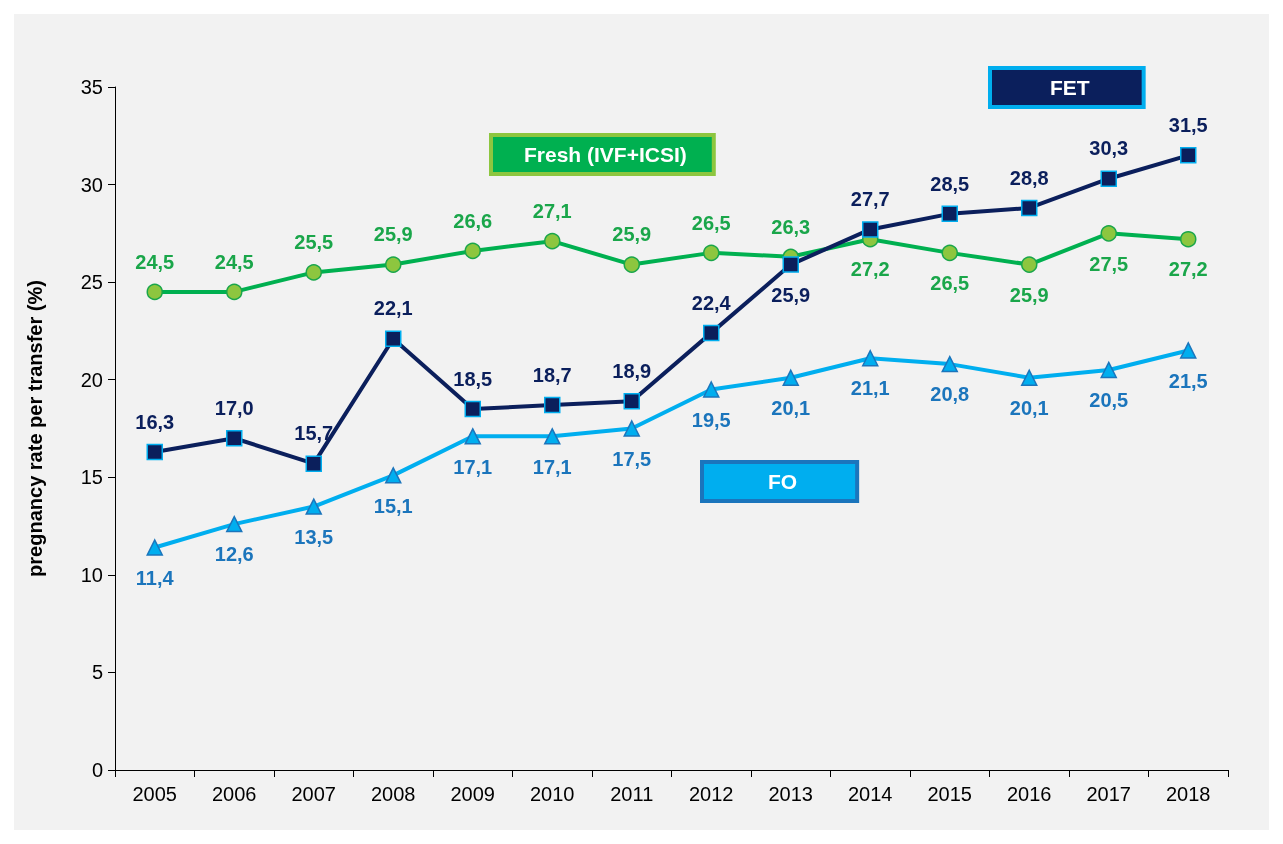 This screenshot has width=1283, height=844. I want to click on y-axis-title: pregnancy rate per transfer (%), so click(35, 428).